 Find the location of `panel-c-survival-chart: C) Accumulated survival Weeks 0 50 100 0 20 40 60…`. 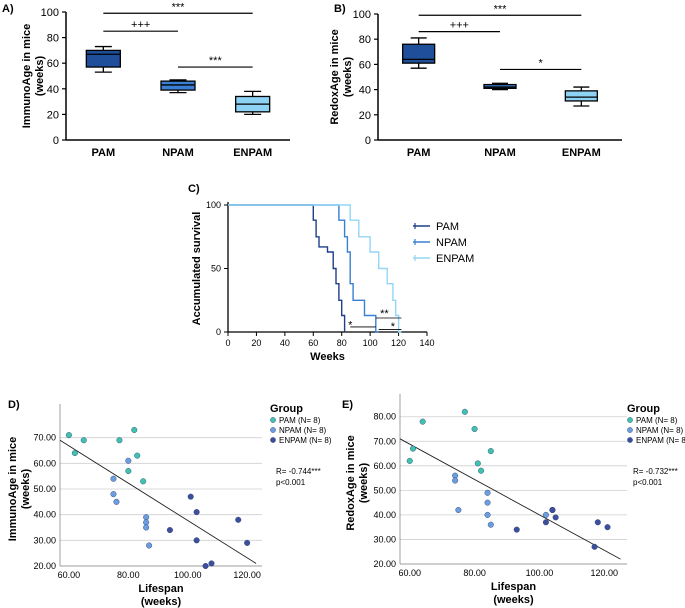

panel-c-survival-chart: C) Accumulated survival Weeks 0 50 100 0 20 40 60… is located at coordinates (331, 273).